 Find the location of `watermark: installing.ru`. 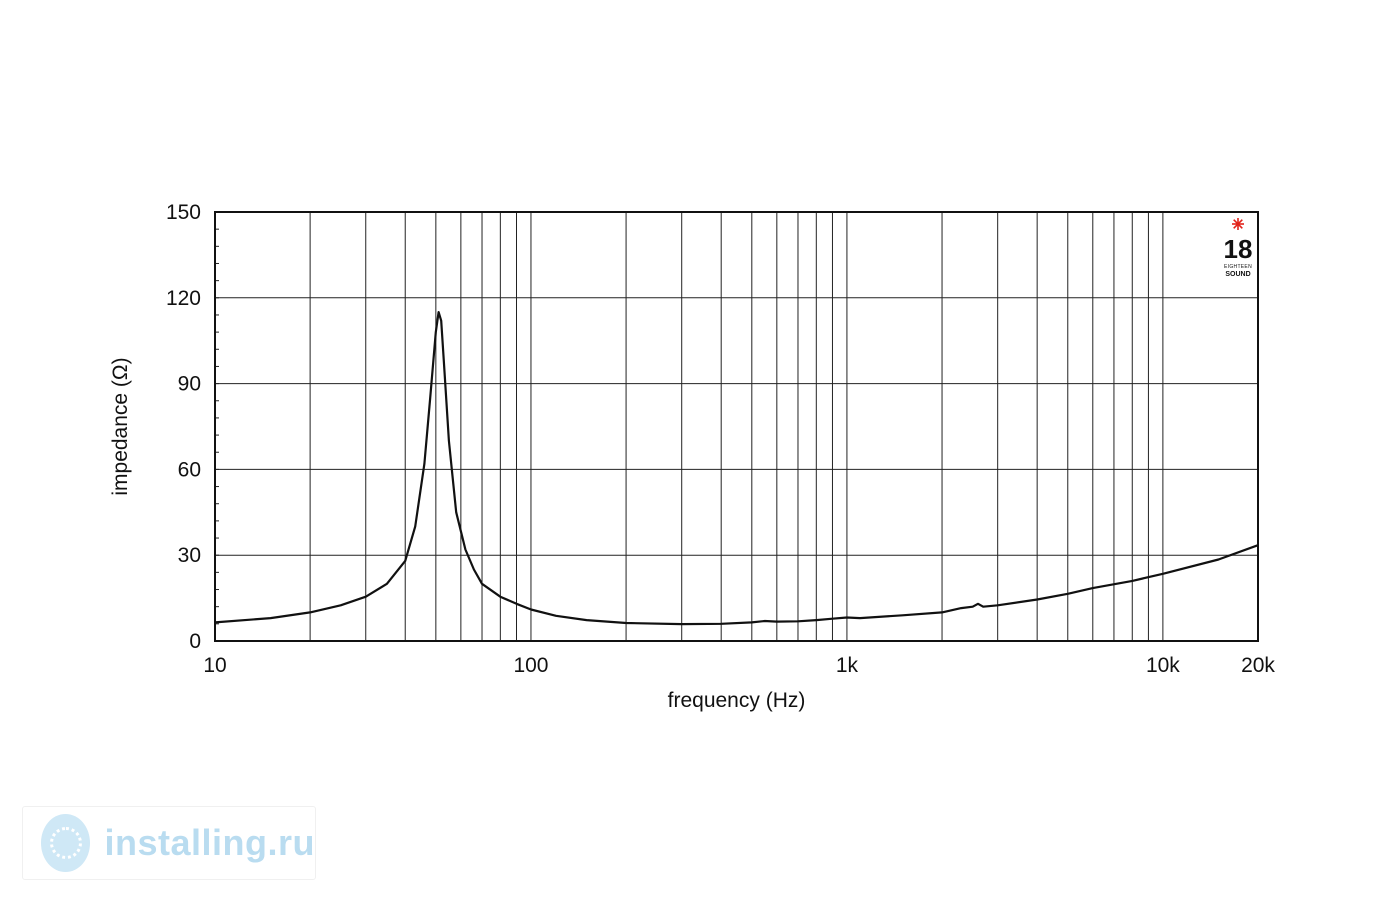

watermark: installing.ru is located at coordinates (169, 843).